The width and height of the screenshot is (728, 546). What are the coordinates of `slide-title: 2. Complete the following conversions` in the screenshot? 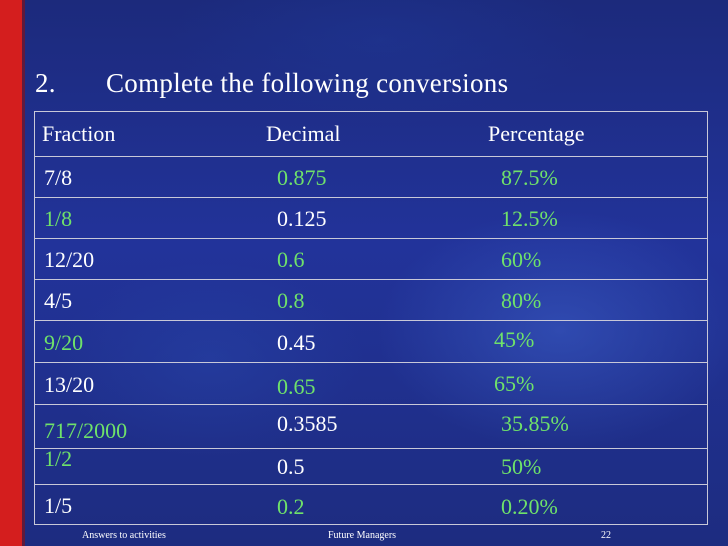 It's located at (271, 83).